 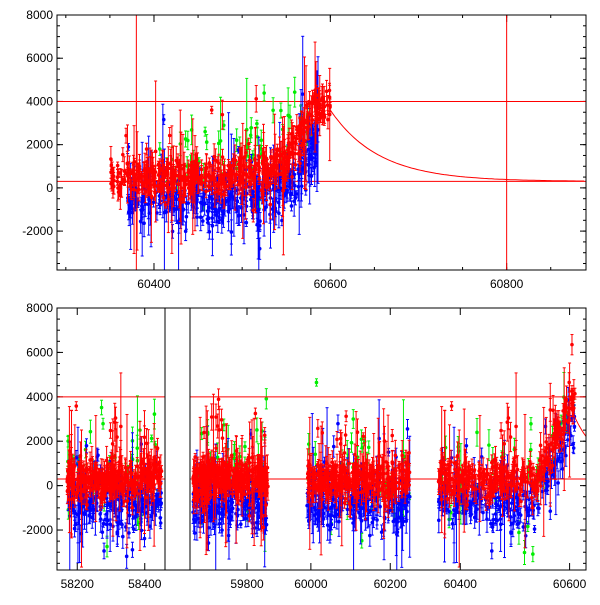 What do you see at coordinates (49, 486) in the screenshot?
I see `bottom-ytick-label: 0` at bounding box center [49, 486].